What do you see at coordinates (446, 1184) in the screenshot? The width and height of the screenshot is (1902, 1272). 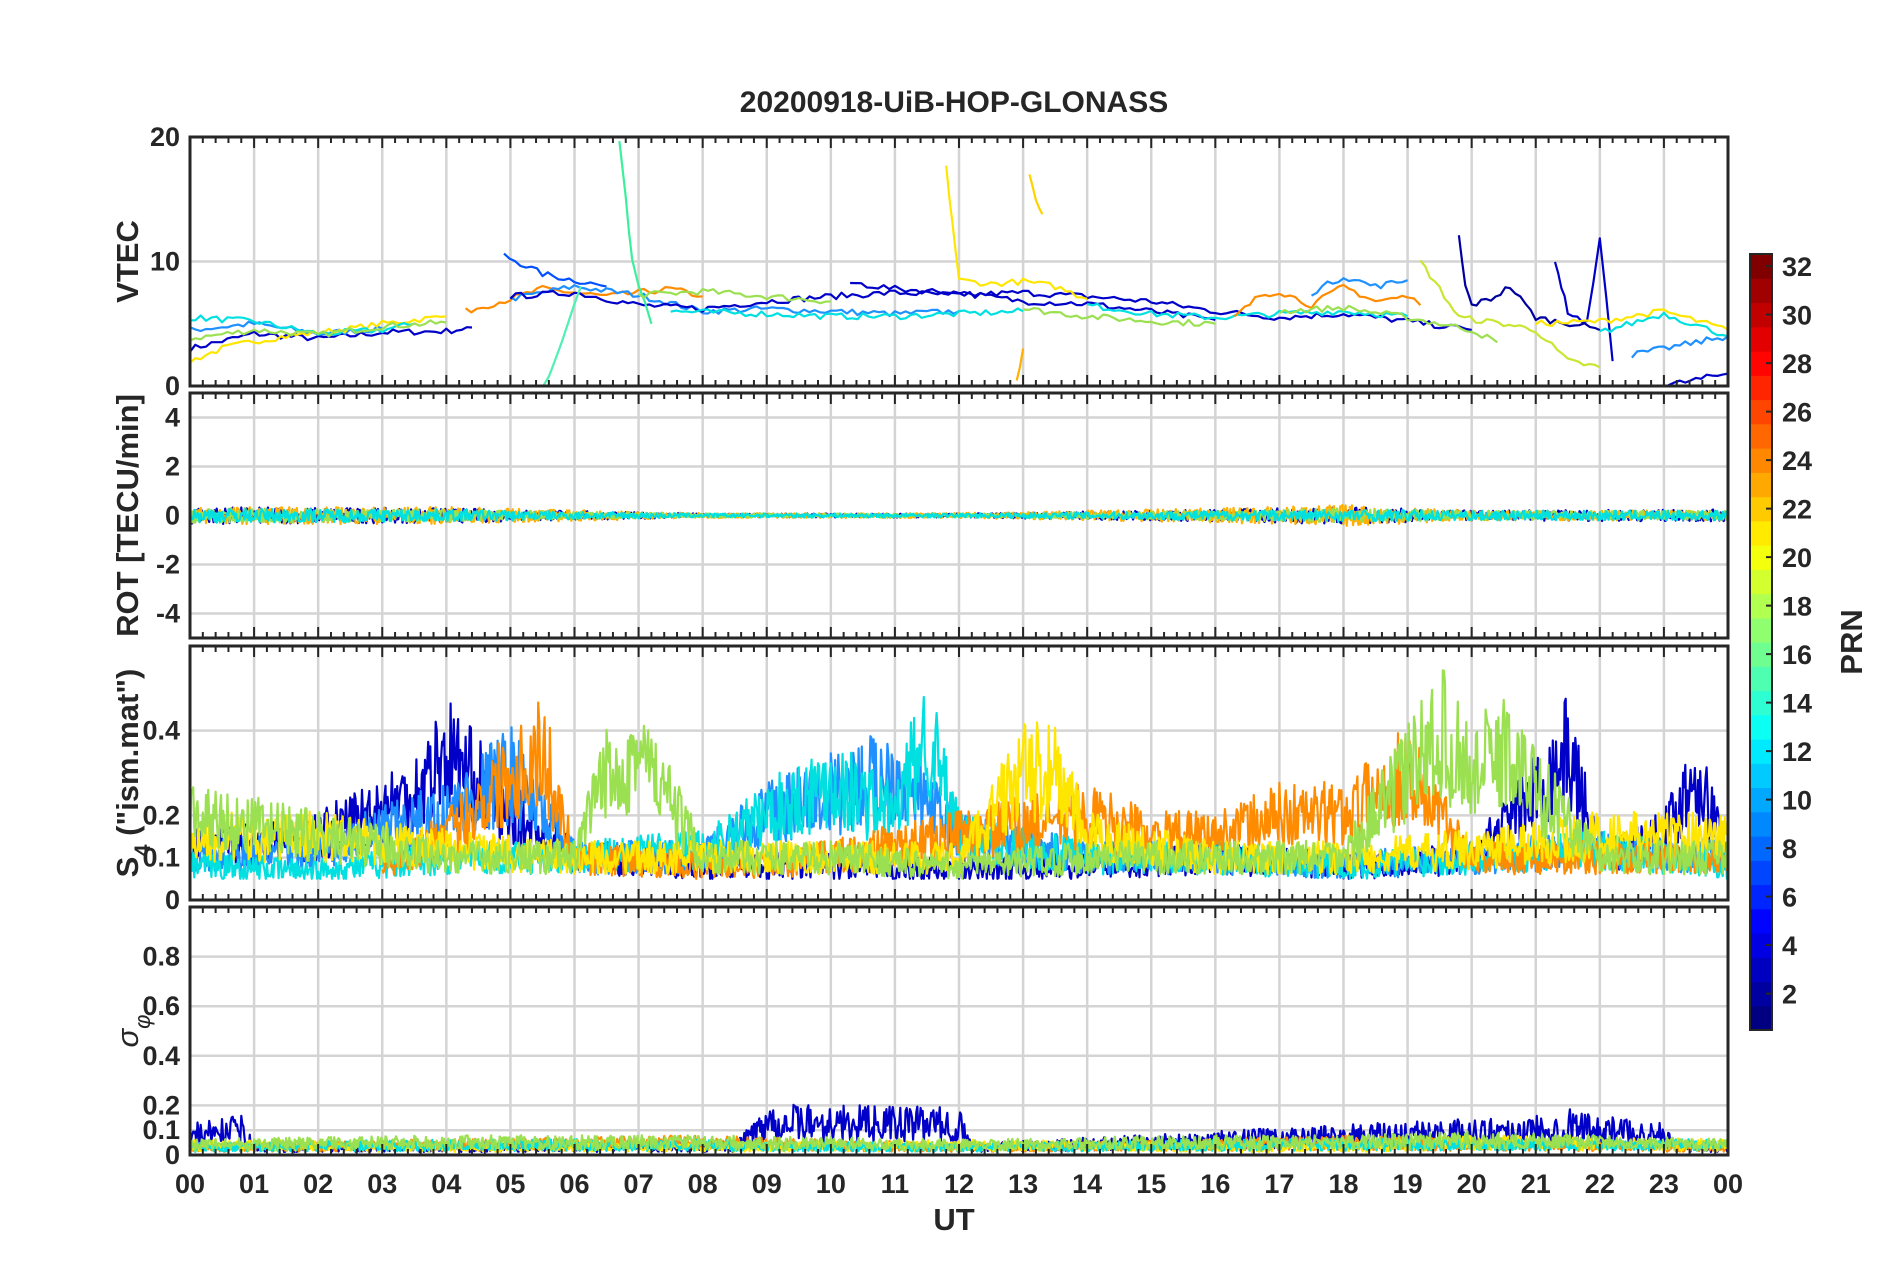 I see `x-tick-label: 04` at bounding box center [446, 1184].